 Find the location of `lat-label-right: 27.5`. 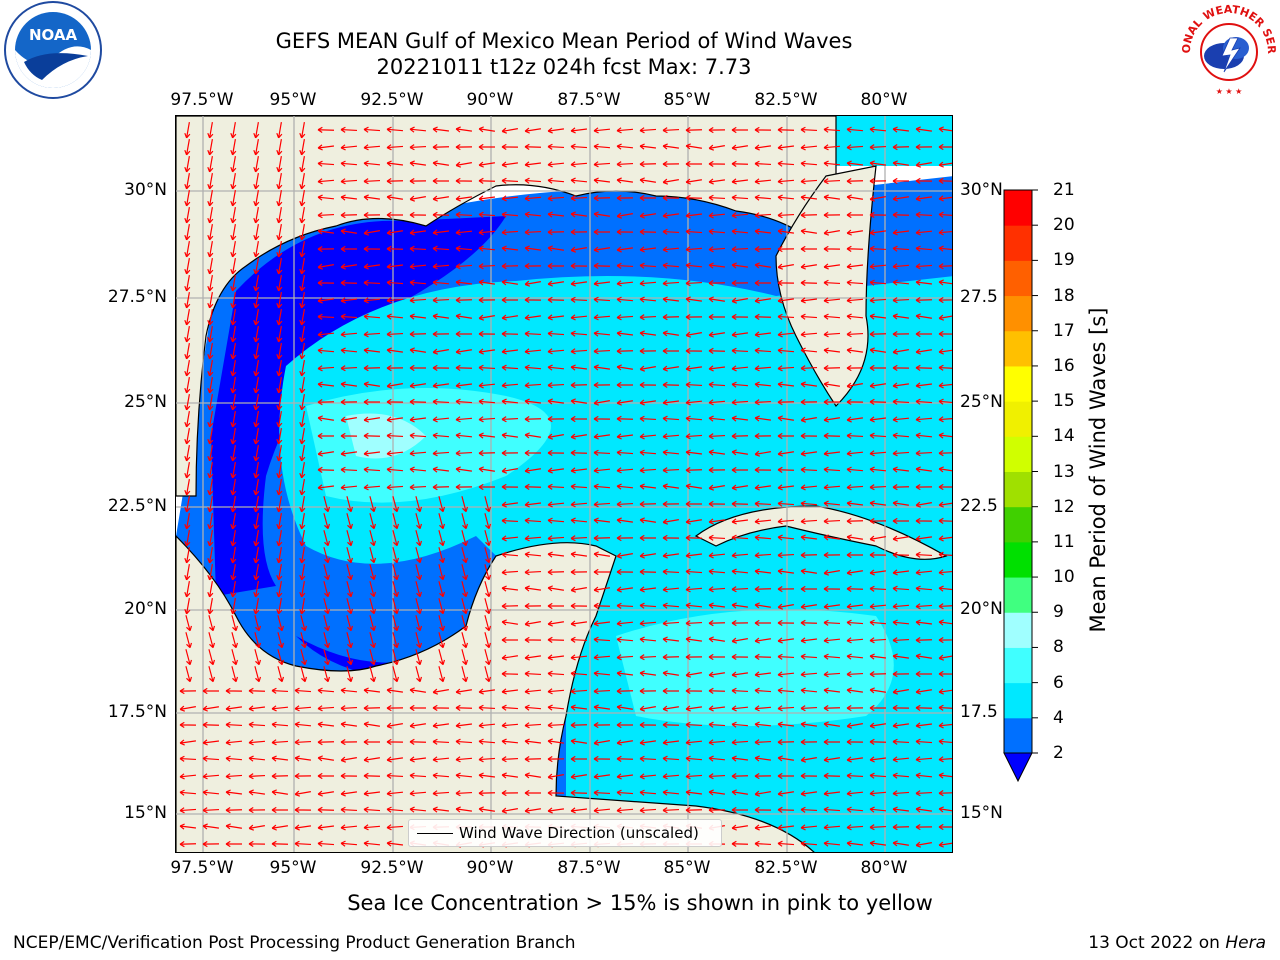

lat-label-right: 27.5 is located at coordinates (979, 297).